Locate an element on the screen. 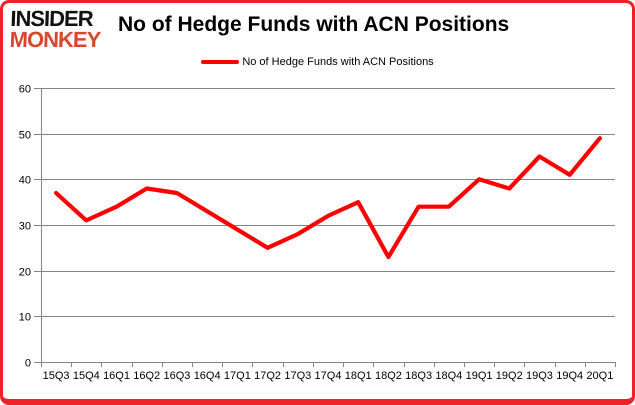 This screenshot has height=405, width=635. y-axis-label: 0 is located at coordinates (28, 364).